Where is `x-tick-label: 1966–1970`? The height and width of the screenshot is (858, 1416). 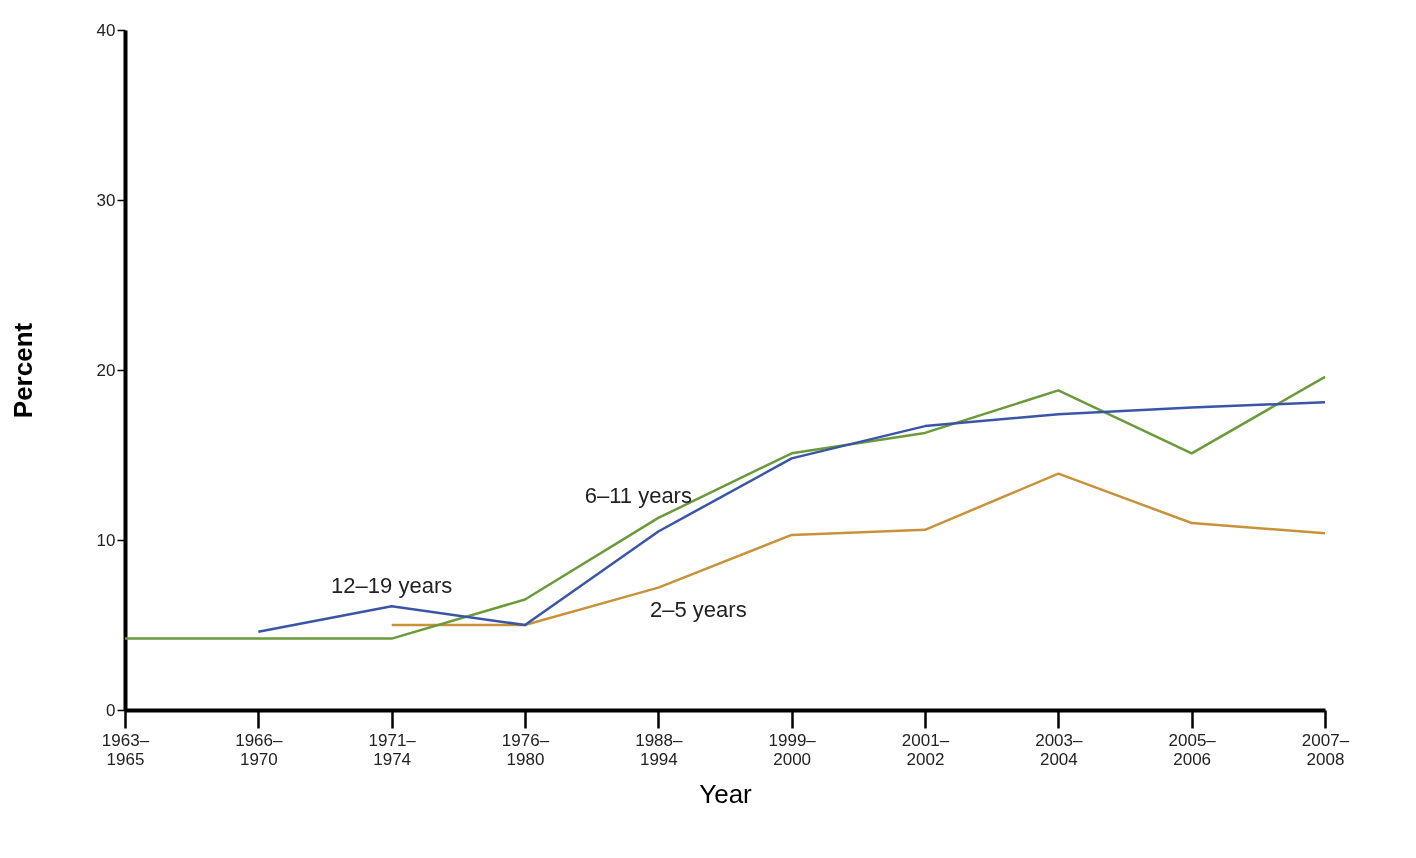
x-tick-label: 1966–1970 is located at coordinates (259, 749).